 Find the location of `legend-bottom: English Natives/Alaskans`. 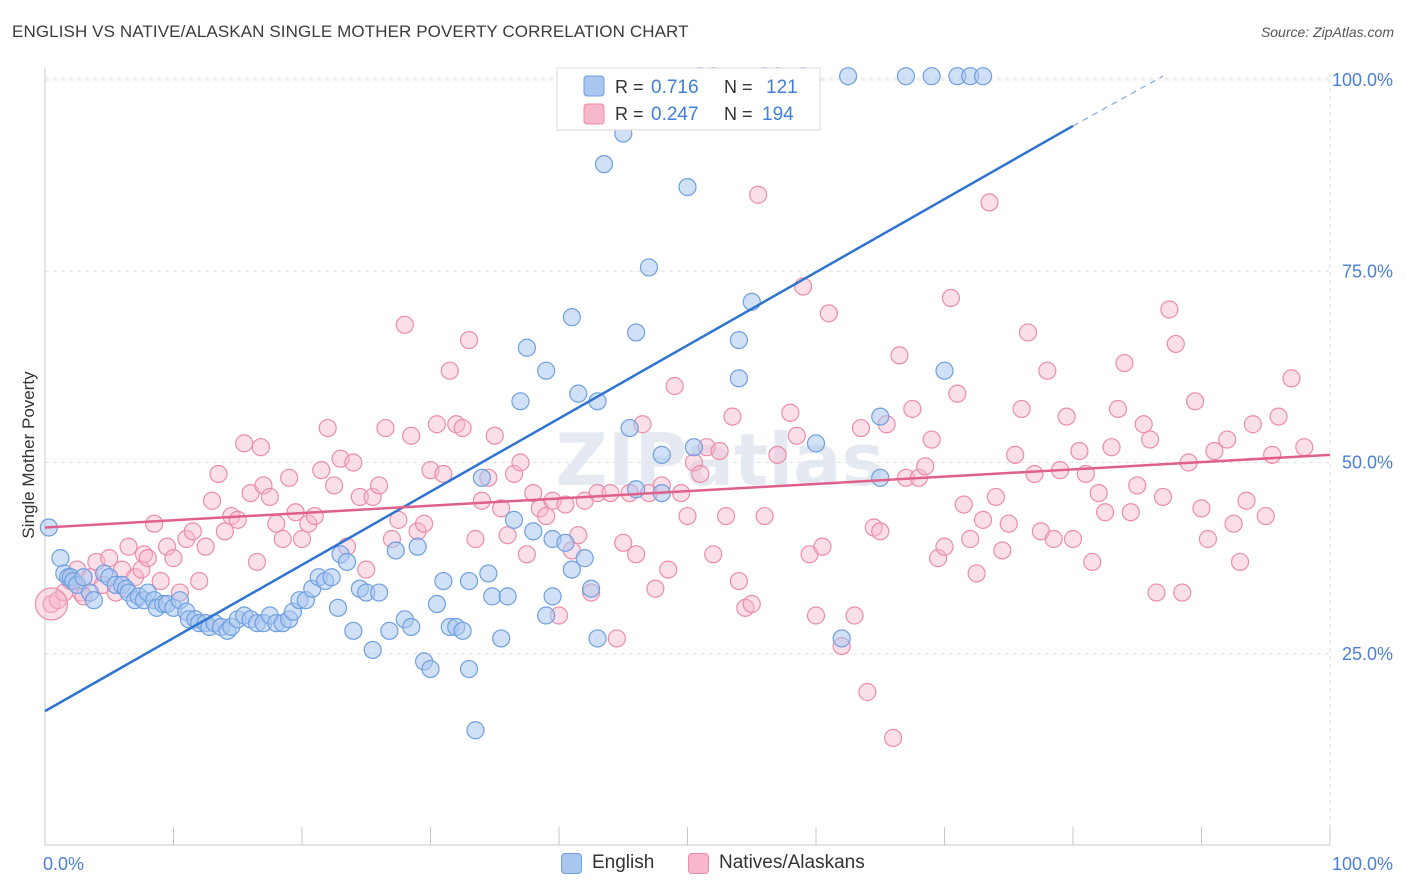

legend-bottom: English Natives/Alaskans is located at coordinates (703, 865).